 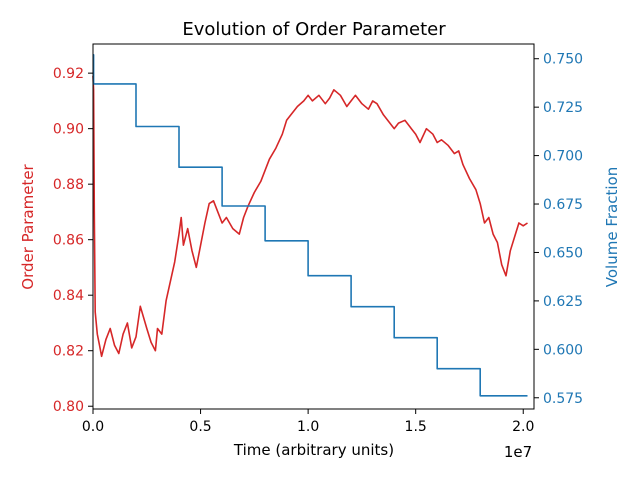 I want to click on right-tick-label: 0.650, so click(x=563, y=253).